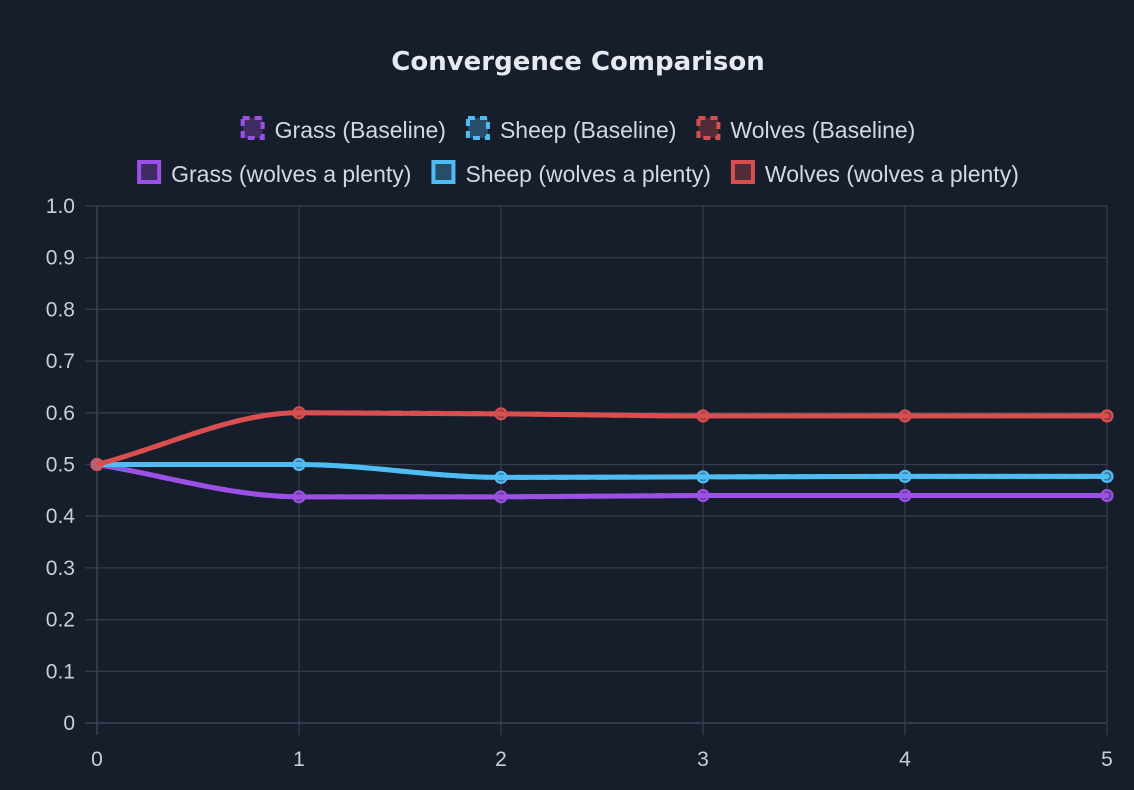  What do you see at coordinates (60, 361) in the screenshot?
I see `y-tick-label: 0.7` at bounding box center [60, 361].